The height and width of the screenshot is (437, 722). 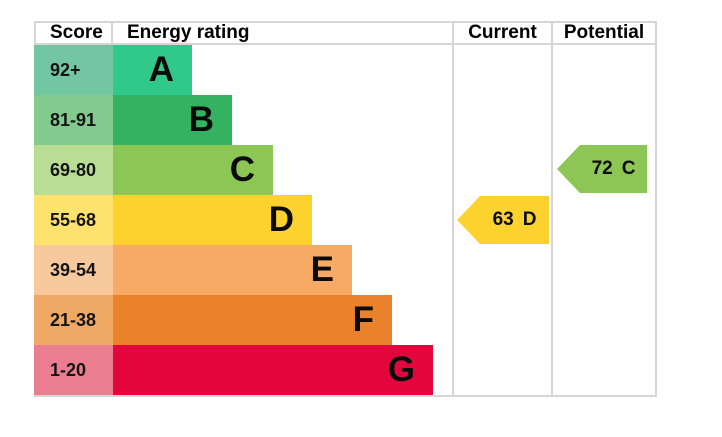 What do you see at coordinates (73, 270) in the screenshot?
I see `score-range-label: 39-54` at bounding box center [73, 270].